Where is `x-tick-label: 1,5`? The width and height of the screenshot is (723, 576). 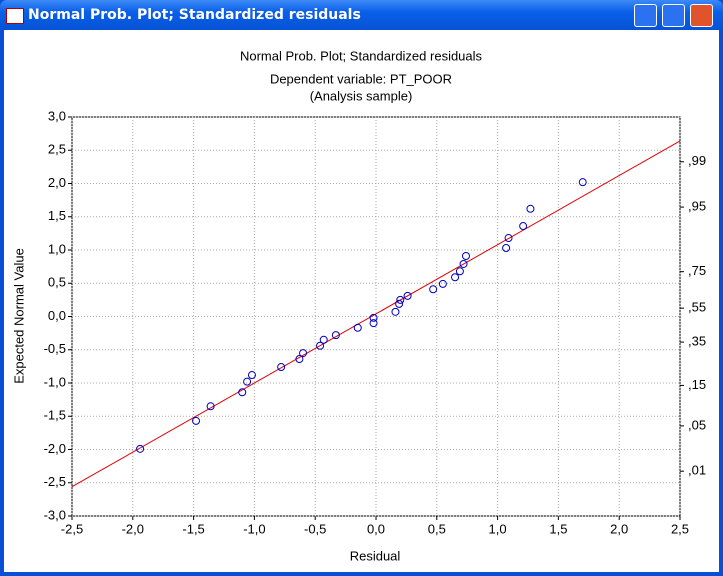
x-tick-label: 1,5 is located at coordinates (558, 528).